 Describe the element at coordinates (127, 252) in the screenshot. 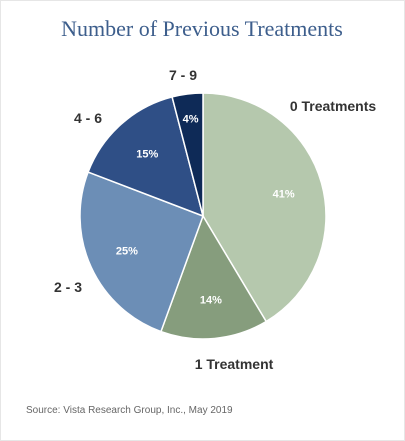

I see `slice-value-label: 25%` at that location.